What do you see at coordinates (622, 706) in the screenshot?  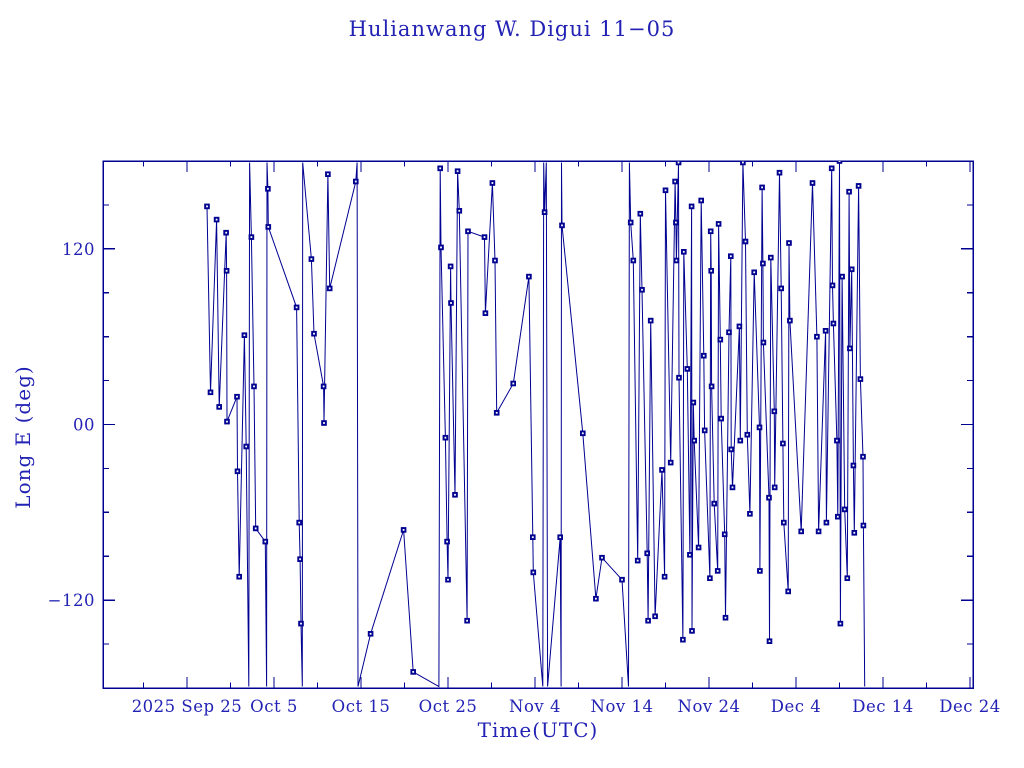 I see `x-tick-label: Nov 14` at bounding box center [622, 706].